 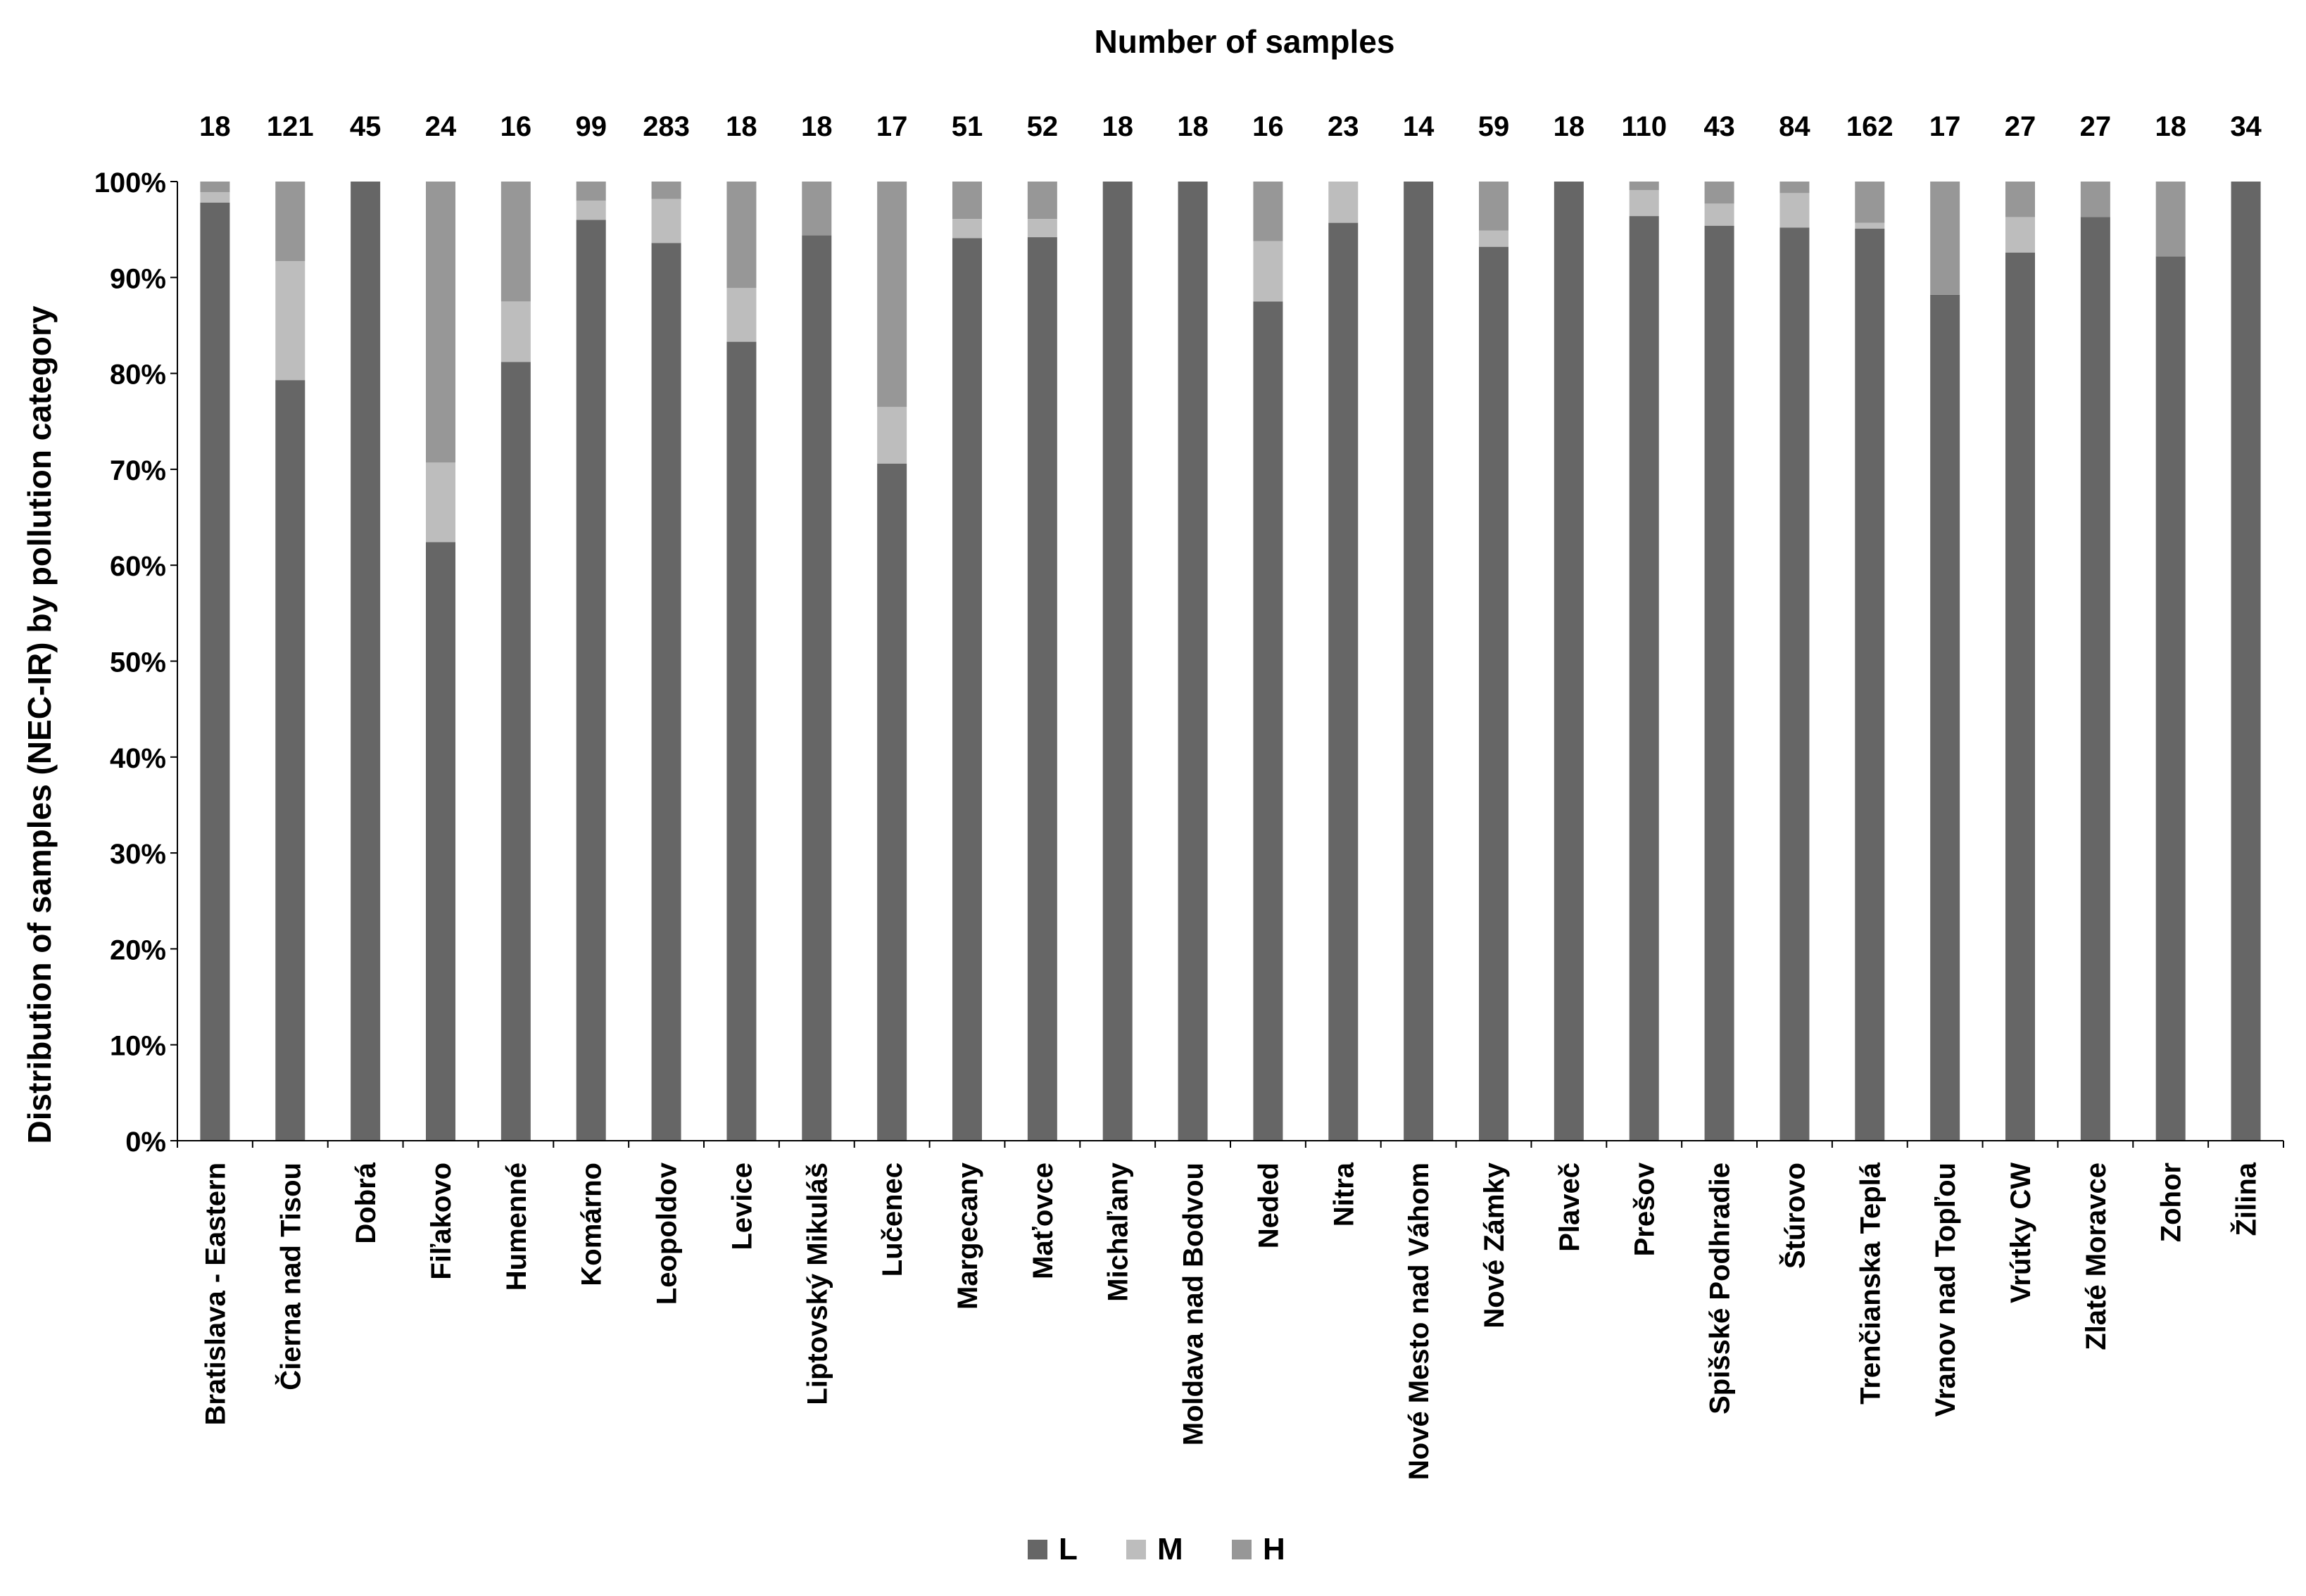 I want to click on y-tick-label: 50%, so click(x=138, y=662).